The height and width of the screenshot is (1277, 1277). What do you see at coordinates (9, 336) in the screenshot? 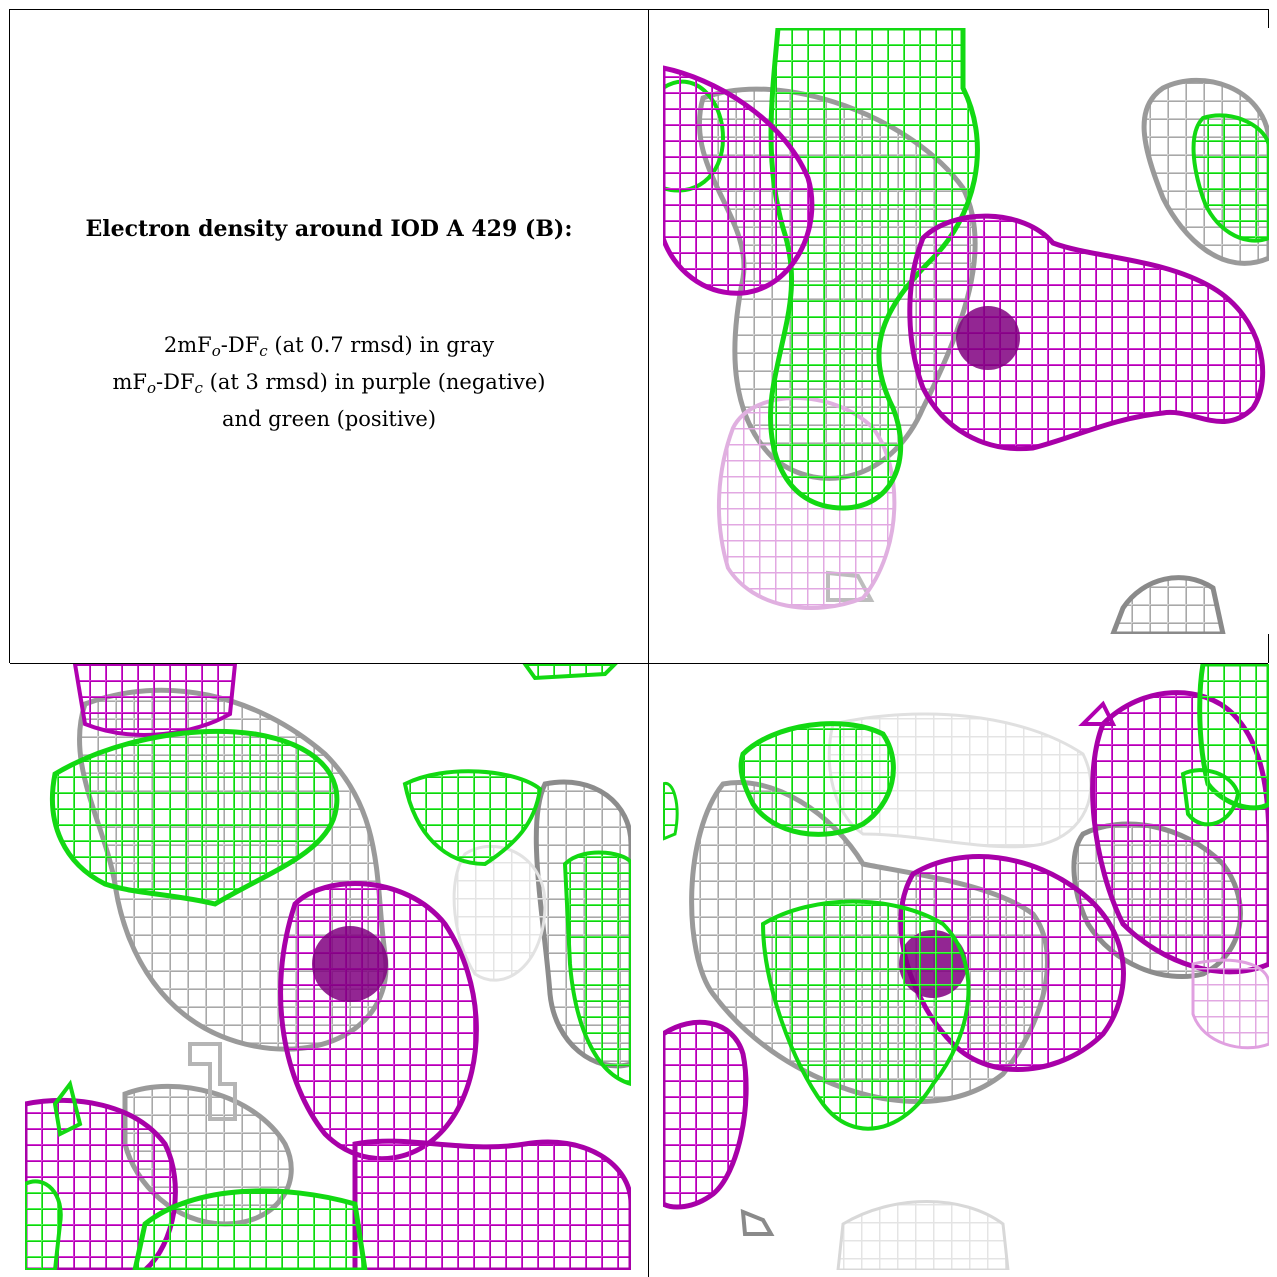
I see `grid-line-left` at bounding box center [9, 336].